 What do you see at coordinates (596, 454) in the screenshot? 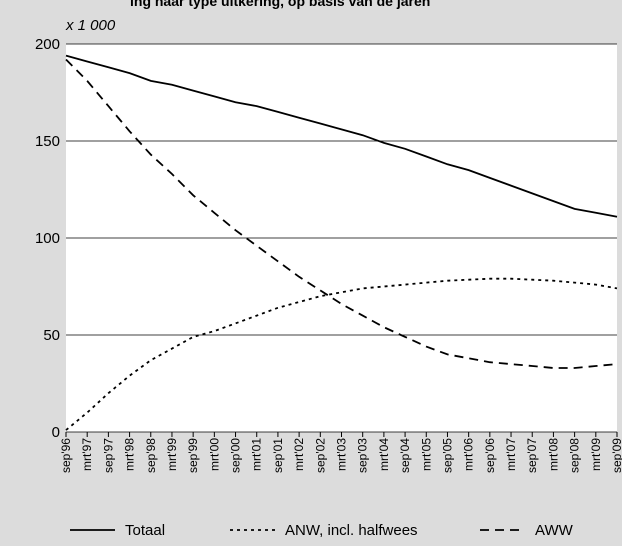
I see `x-tick-label: mrt'09` at bounding box center [596, 454].